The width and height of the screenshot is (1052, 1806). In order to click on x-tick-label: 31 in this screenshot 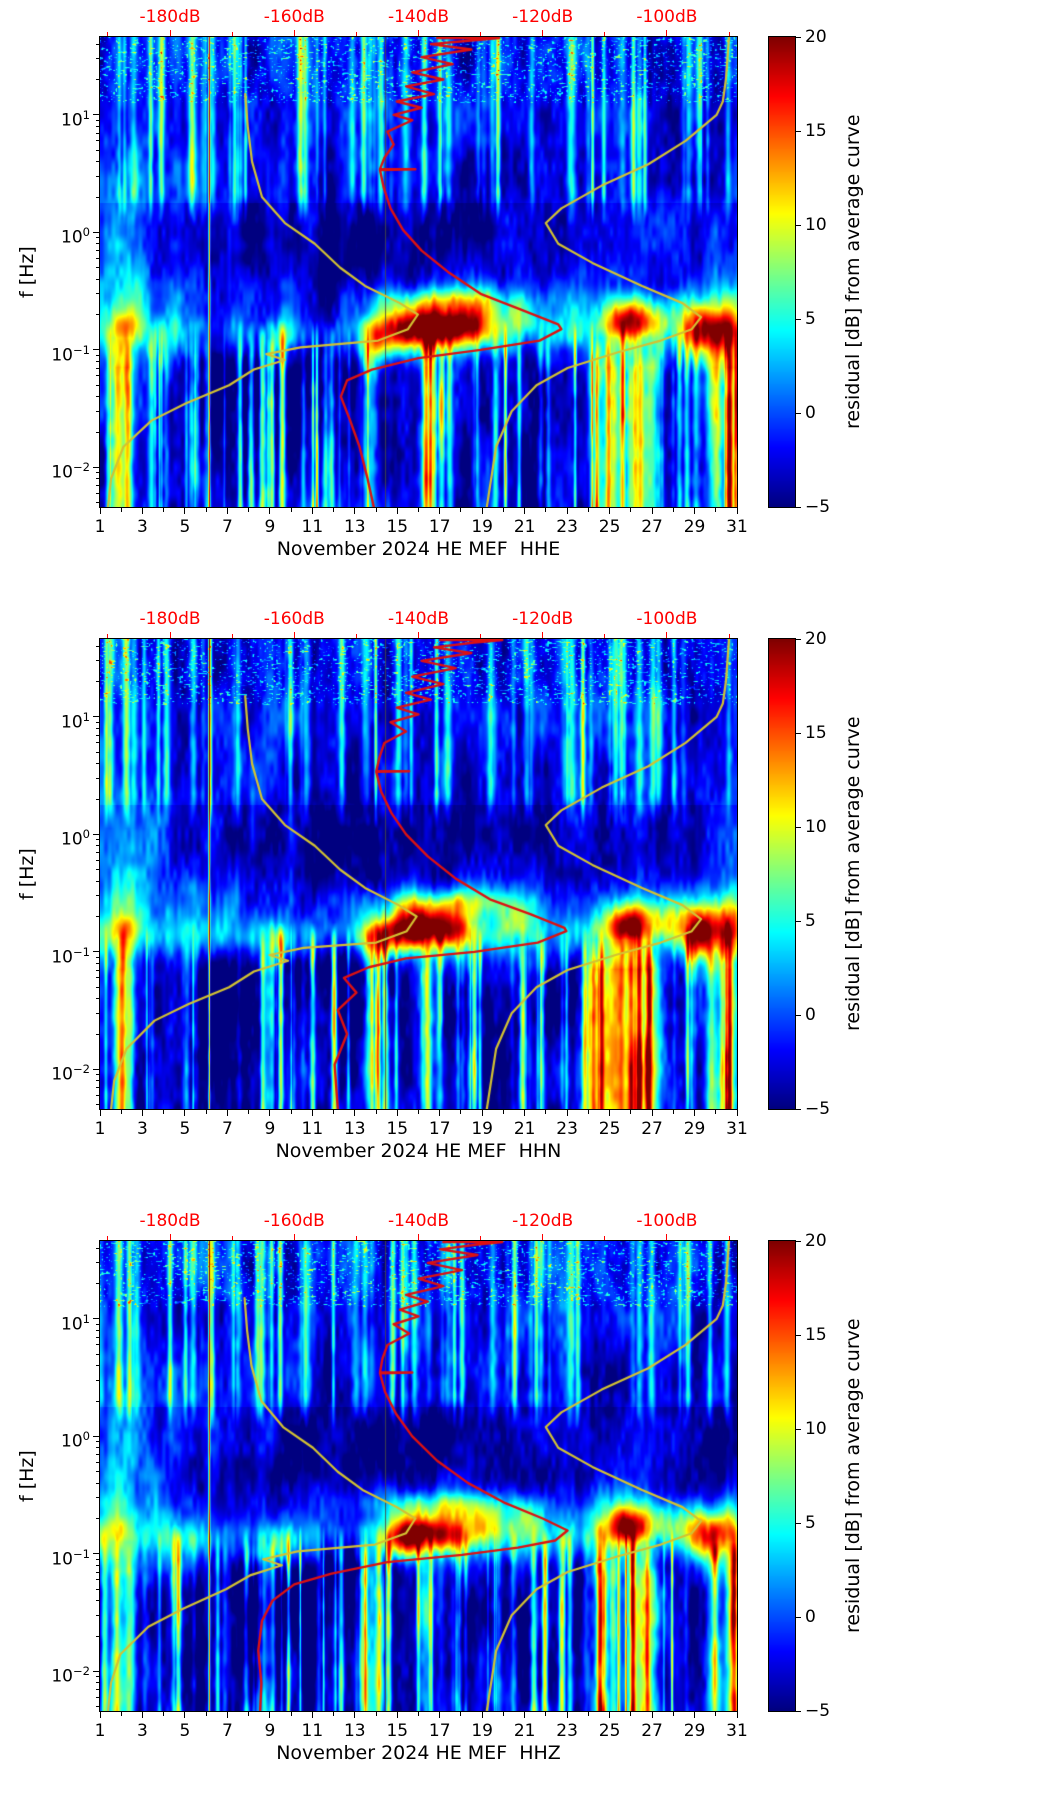, I will do `click(737, 1129)`.